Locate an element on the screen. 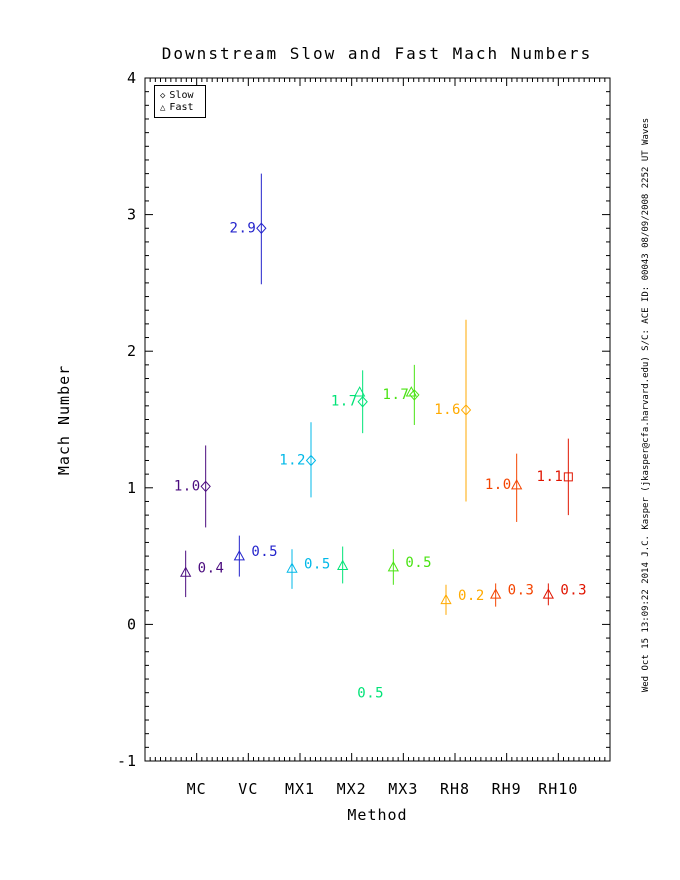  x-tick-label: MX2 is located at coordinates (352, 789).